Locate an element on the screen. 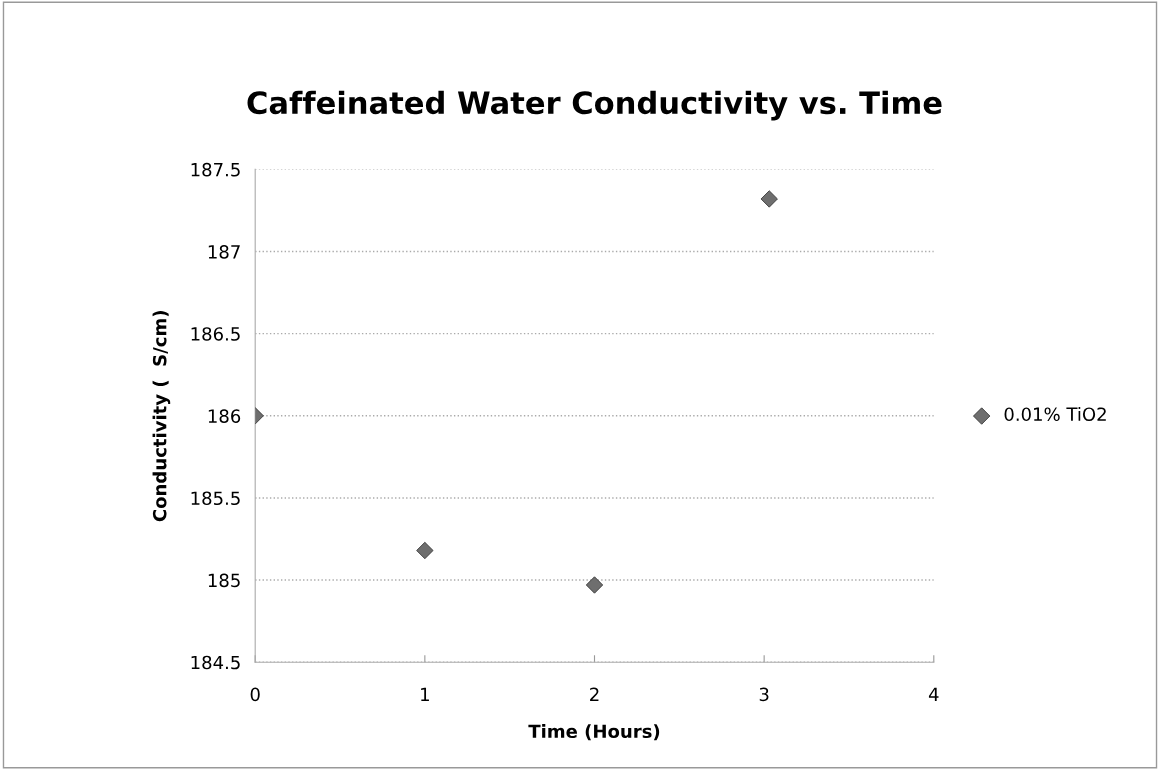 This screenshot has width=1160, height=770. y-axis-title: Conductivity ( S/cm) is located at coordinates (161, 416).